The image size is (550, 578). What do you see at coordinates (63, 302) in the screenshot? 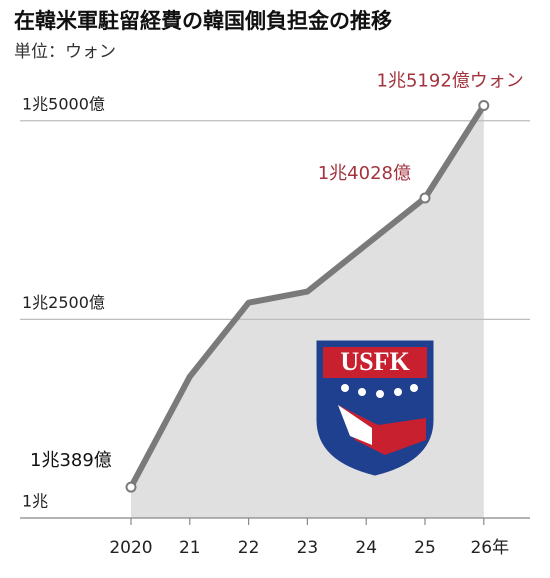
I see `y-tick-label: 1兆2500億` at bounding box center [63, 302].